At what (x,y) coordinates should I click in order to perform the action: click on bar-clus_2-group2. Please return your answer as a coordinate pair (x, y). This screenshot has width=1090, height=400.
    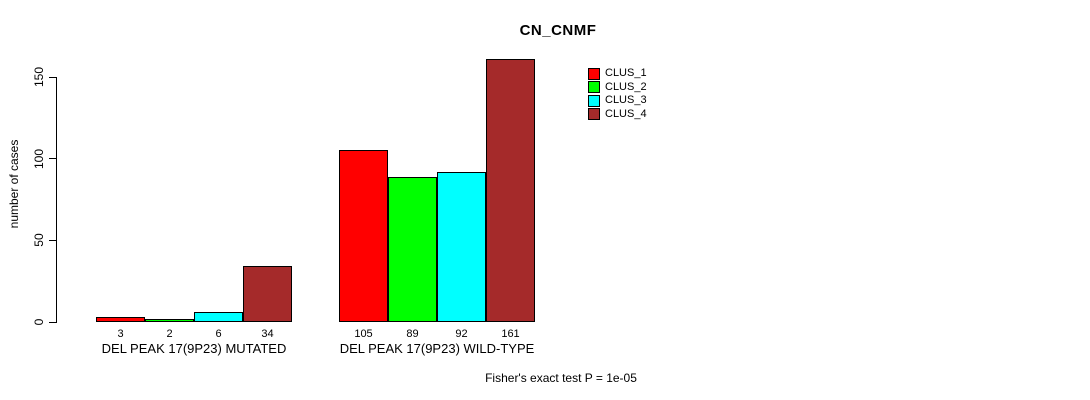
    Looking at the image, I should click on (412, 249).